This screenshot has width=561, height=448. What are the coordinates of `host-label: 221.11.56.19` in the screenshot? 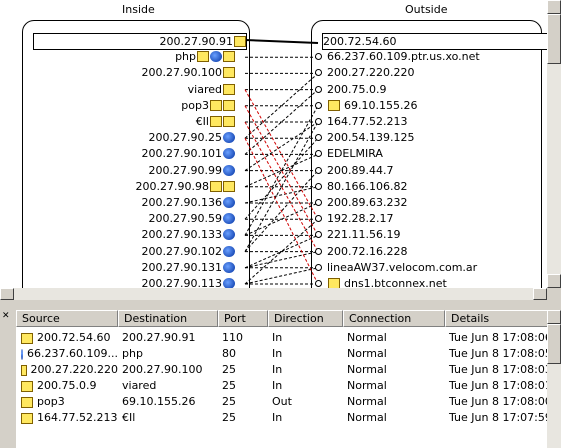 It's located at (364, 235).